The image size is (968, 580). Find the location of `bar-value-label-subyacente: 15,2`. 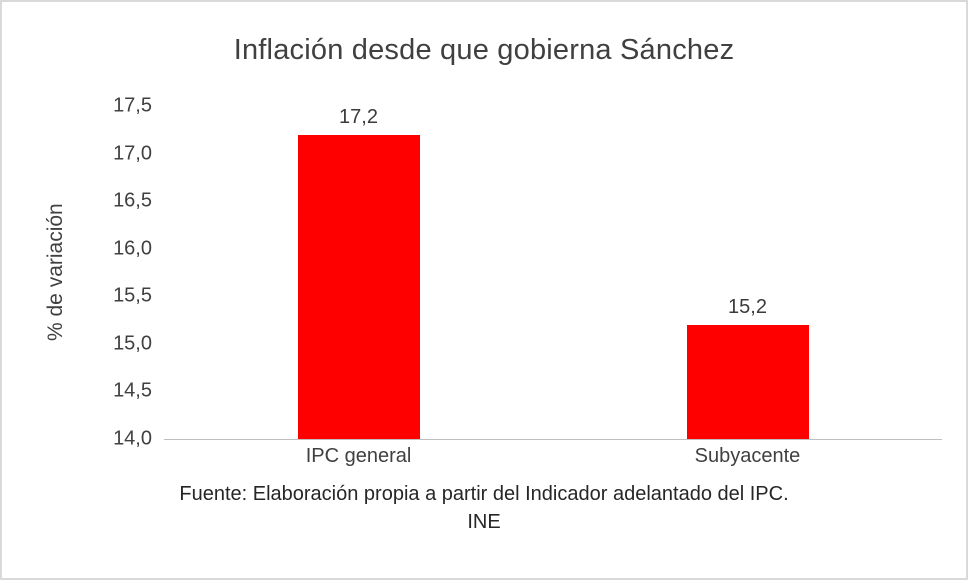

bar-value-label-subyacente: 15,2 is located at coordinates (747, 306).